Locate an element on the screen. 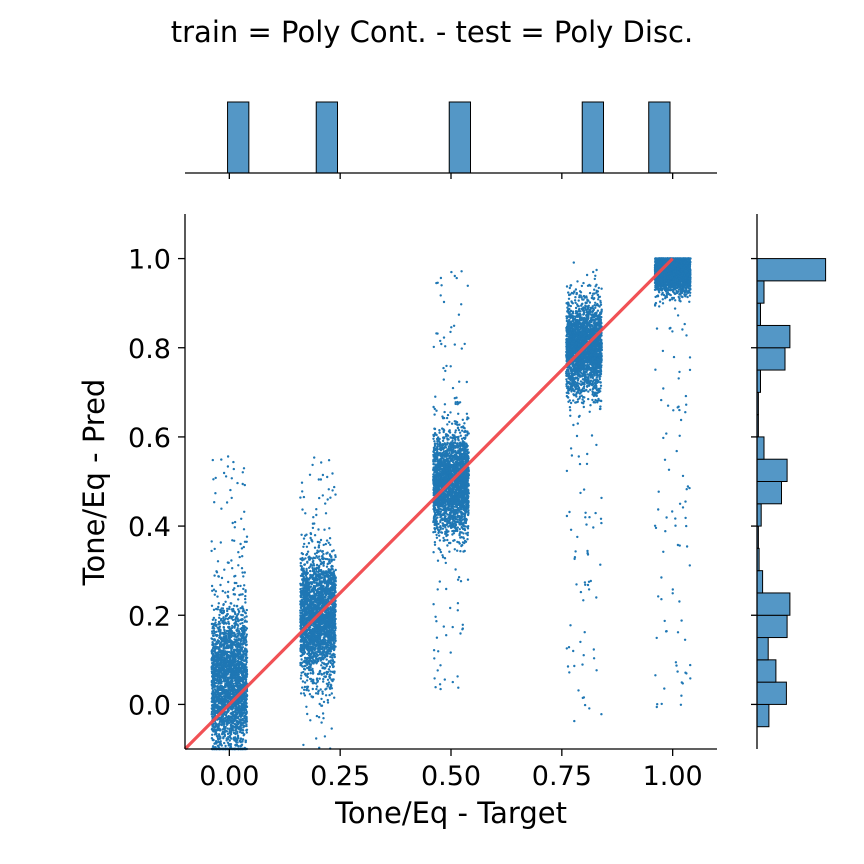  top-hist-bar is located at coordinates (659, 137).